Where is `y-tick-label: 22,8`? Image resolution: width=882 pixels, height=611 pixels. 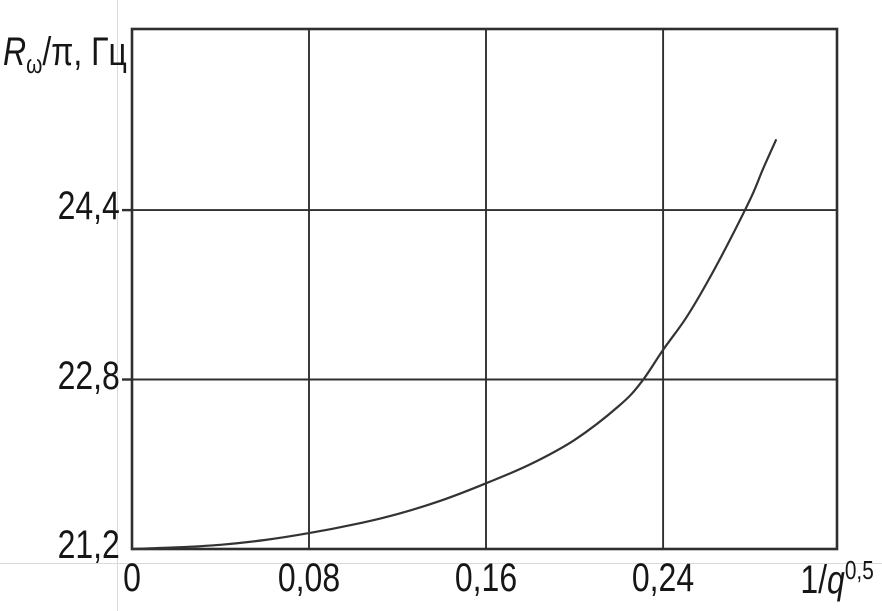
y-tick-label: 22,8 is located at coordinates (88, 375).